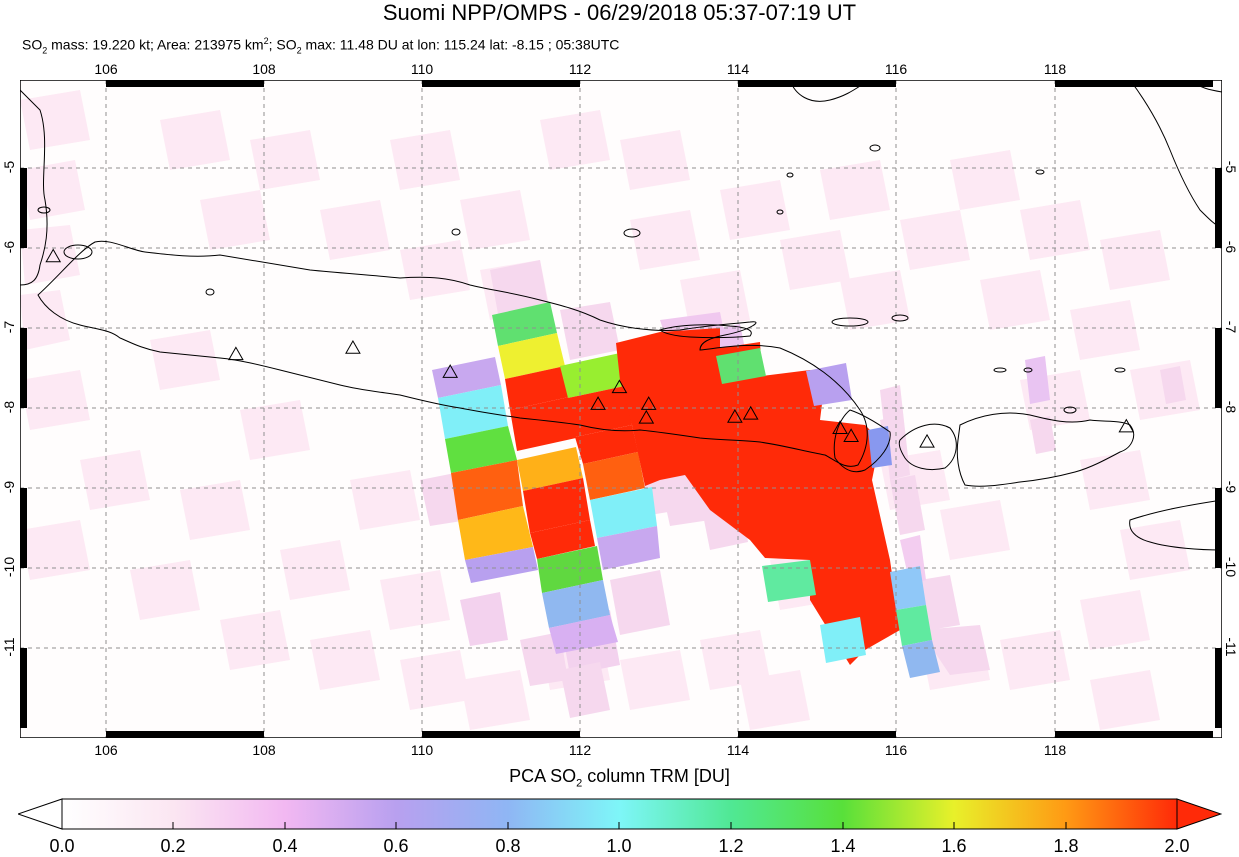 The width and height of the screenshot is (1239, 857). I want to click on lat-tick-label-right: -11, so click(1231, 647).